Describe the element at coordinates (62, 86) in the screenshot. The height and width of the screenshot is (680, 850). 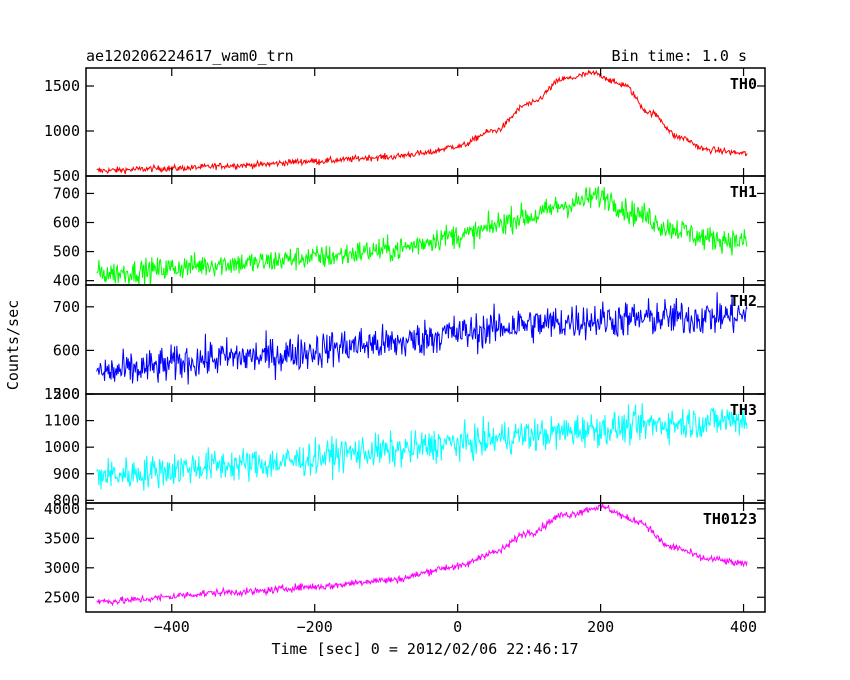
I see `y-tick-label: 1500` at that location.